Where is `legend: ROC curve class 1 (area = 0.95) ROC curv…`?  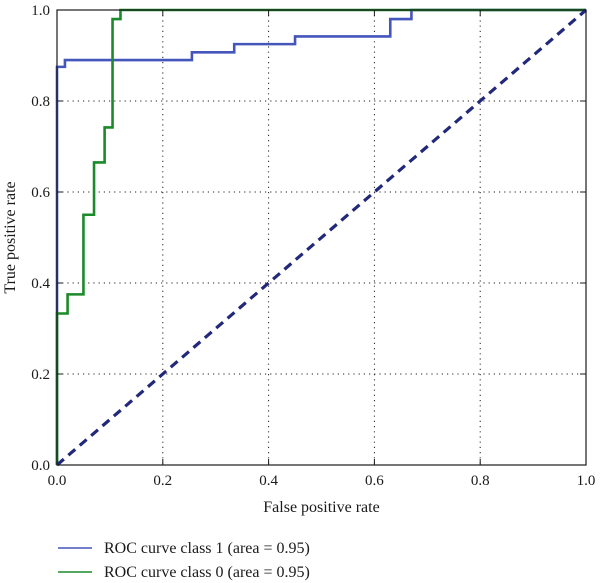 legend: ROC curve class 1 (area = 0.95) ROC curv… is located at coordinates (184, 560).